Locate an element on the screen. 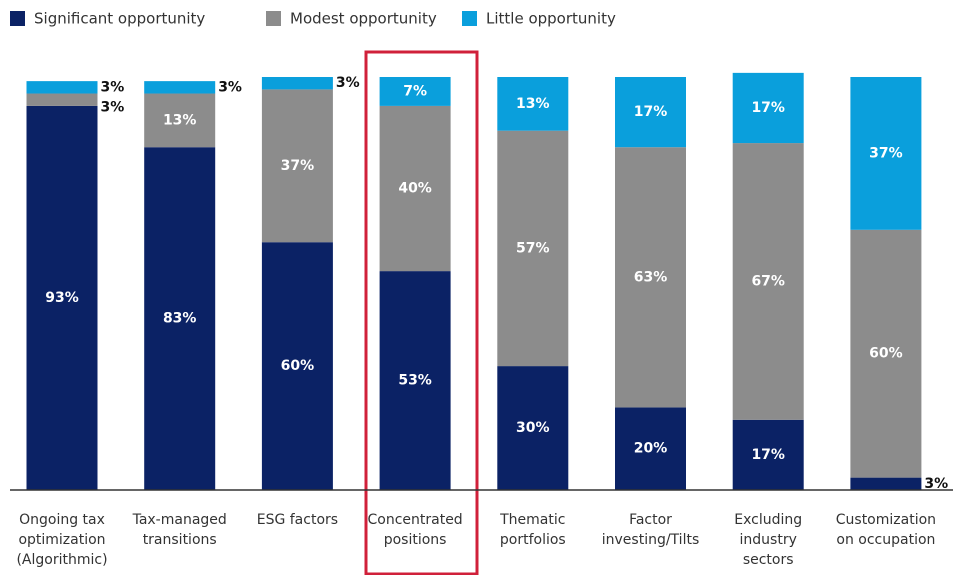  value-label: 57% is located at coordinates (533, 248).